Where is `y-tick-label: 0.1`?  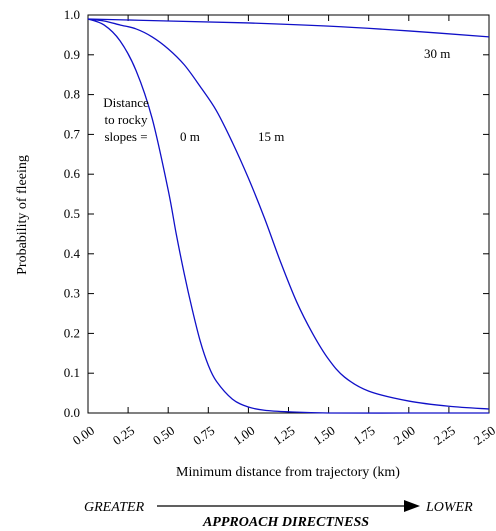
y-tick-label: 0.1 is located at coordinates (72, 372).